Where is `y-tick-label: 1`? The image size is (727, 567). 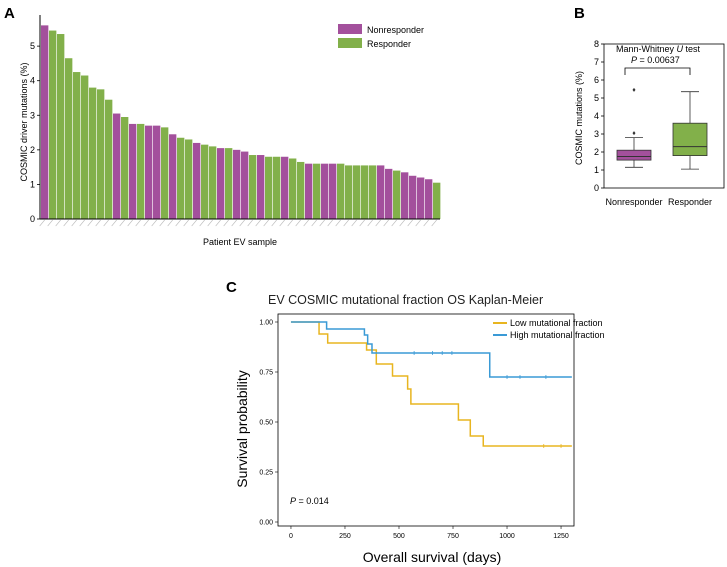
y-tick-label: 1 is located at coordinates (32, 184).